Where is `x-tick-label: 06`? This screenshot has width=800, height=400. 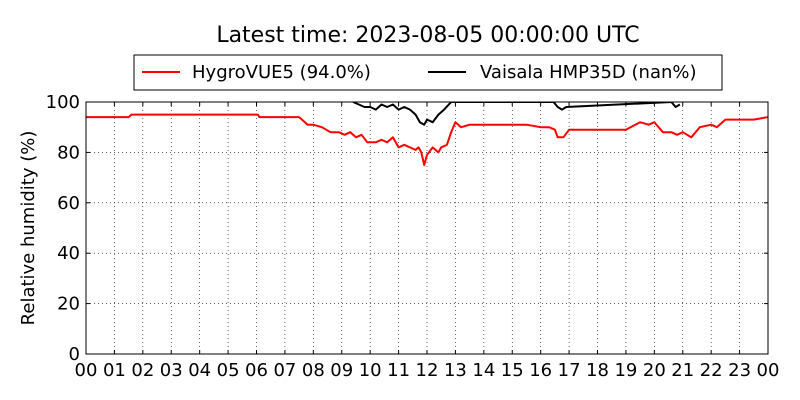
x-tick-label: 06 is located at coordinates (256, 370).